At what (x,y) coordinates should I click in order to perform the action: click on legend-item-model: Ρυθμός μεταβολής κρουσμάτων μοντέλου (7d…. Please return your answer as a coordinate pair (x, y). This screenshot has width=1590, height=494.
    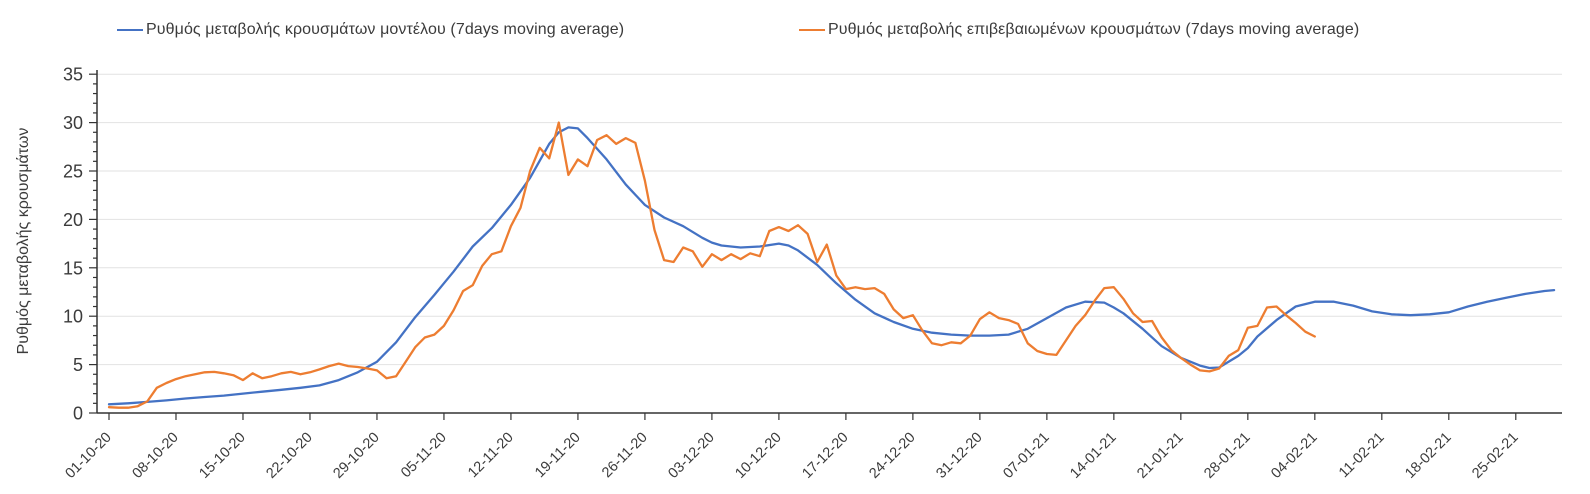
    Looking at the image, I should click on (370, 30).